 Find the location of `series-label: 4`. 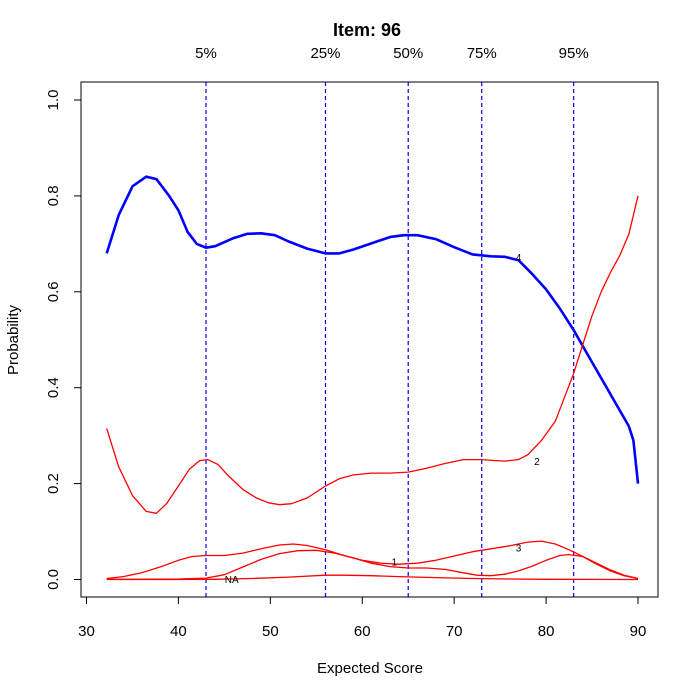

series-label: 4 is located at coordinates (519, 258).